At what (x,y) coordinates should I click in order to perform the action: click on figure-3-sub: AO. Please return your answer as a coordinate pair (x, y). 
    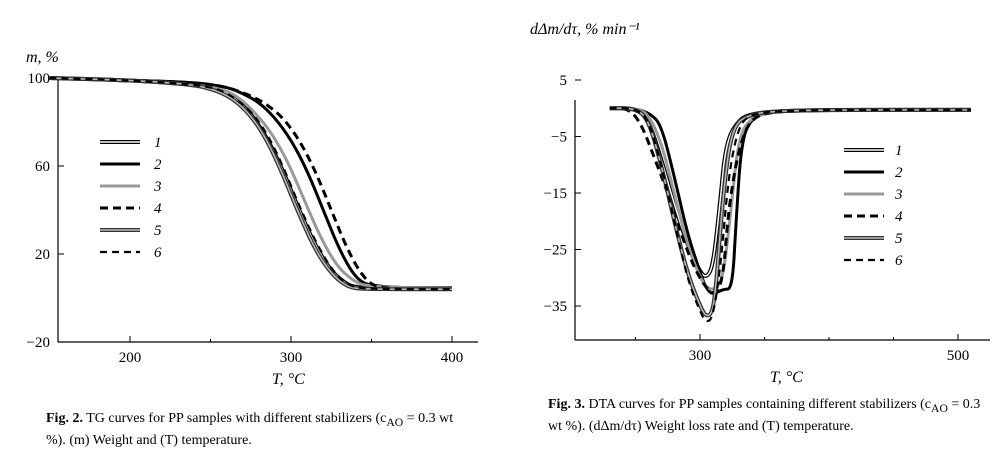
    Looking at the image, I should click on (939, 408).